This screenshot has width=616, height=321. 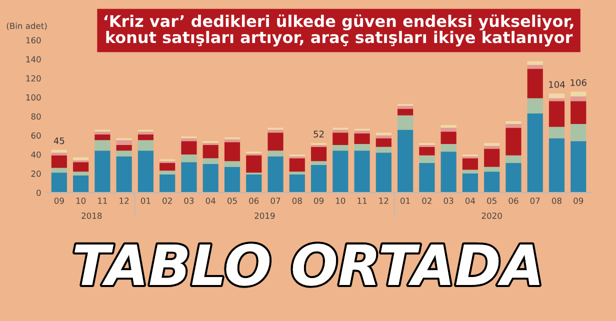 I want to click on y-tick-label: 140, so click(x=33, y=59).